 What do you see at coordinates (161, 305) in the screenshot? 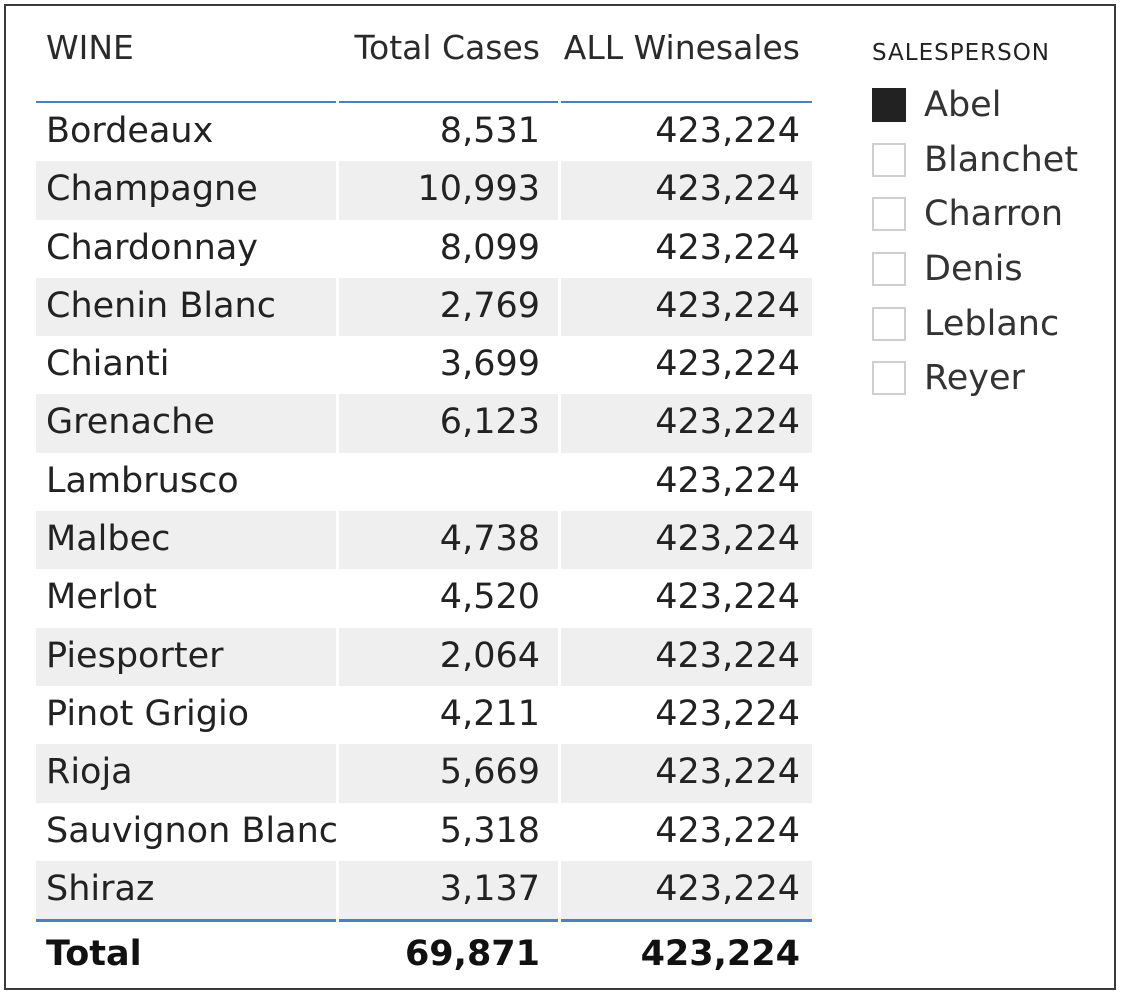
I see `wine-cell: Chenin Blanc` at bounding box center [161, 305].